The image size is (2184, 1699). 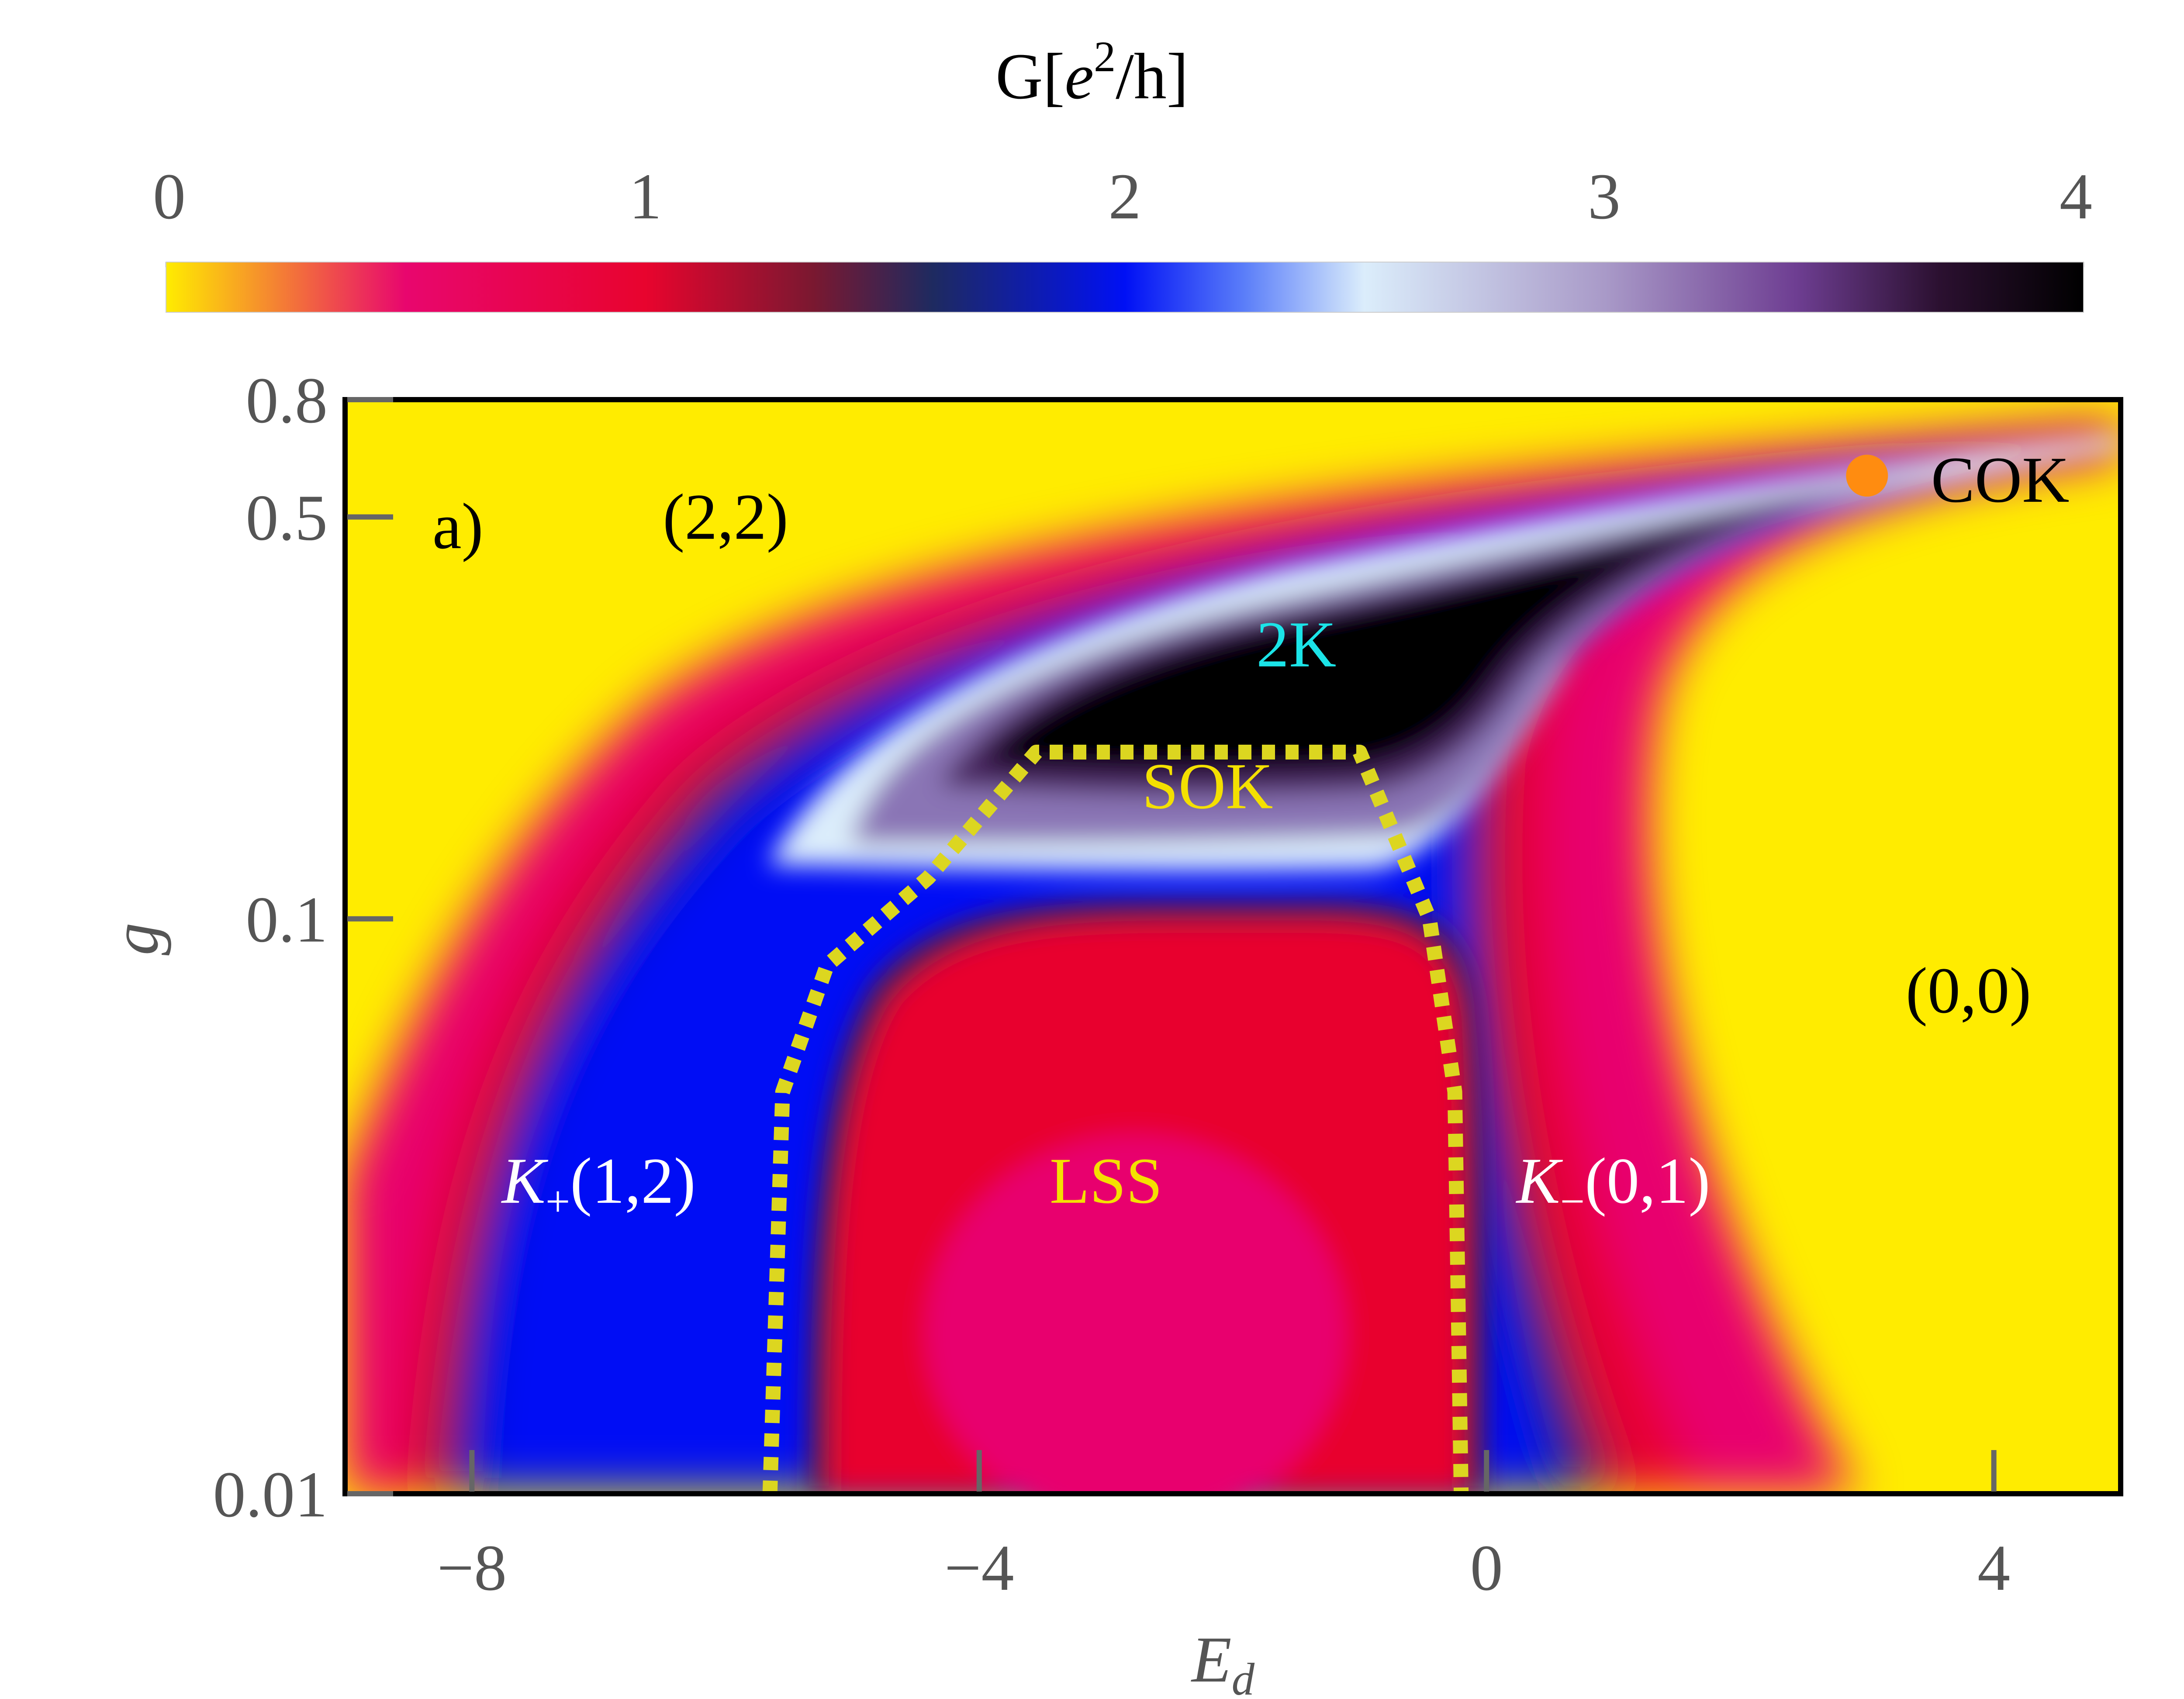 What do you see at coordinates (1115, 1119) in the screenshot?
I see `lss-boundary-line` at bounding box center [1115, 1119].